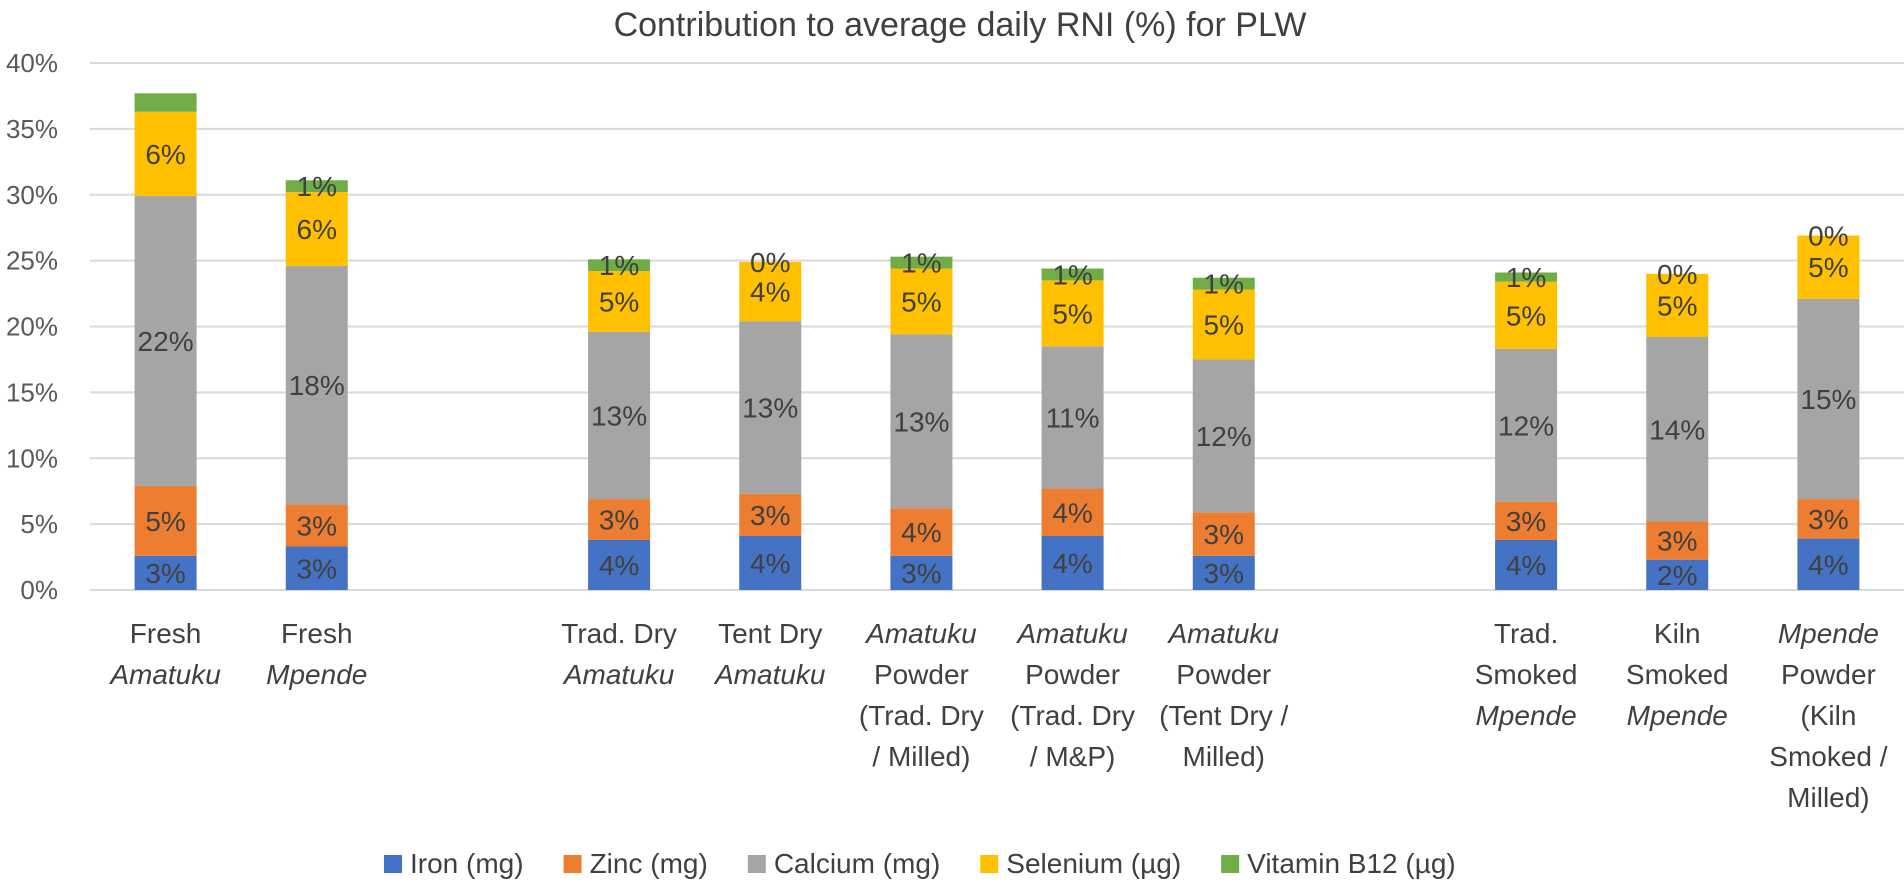 The image size is (1904, 892). Describe the element at coordinates (32, 261) in the screenshot. I see `y-tick-label: 25%` at that location.